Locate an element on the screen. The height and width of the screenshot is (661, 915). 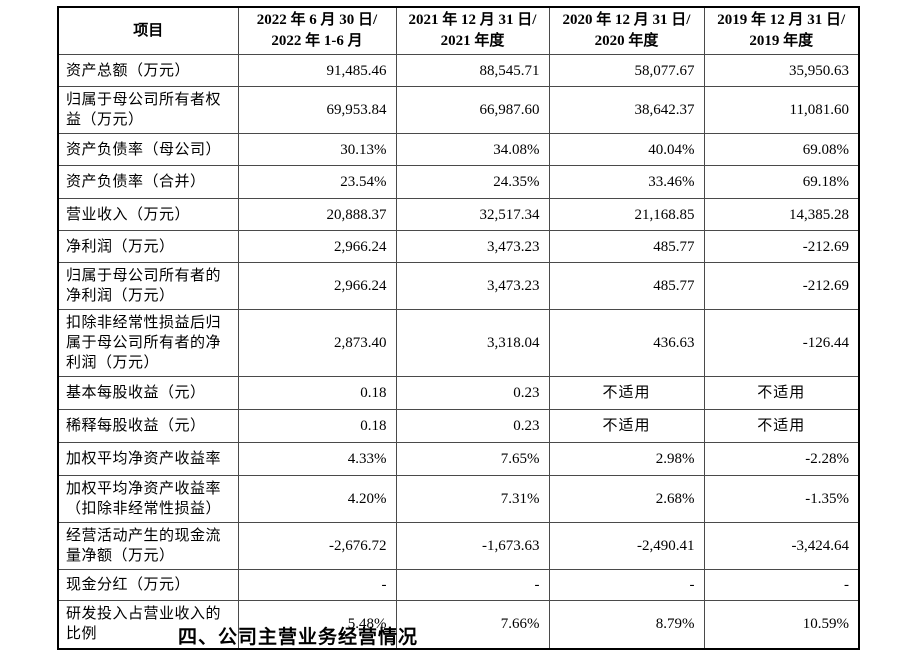
table-row: 现金分红（万元） - - - - is located at coordinates (458, 585).